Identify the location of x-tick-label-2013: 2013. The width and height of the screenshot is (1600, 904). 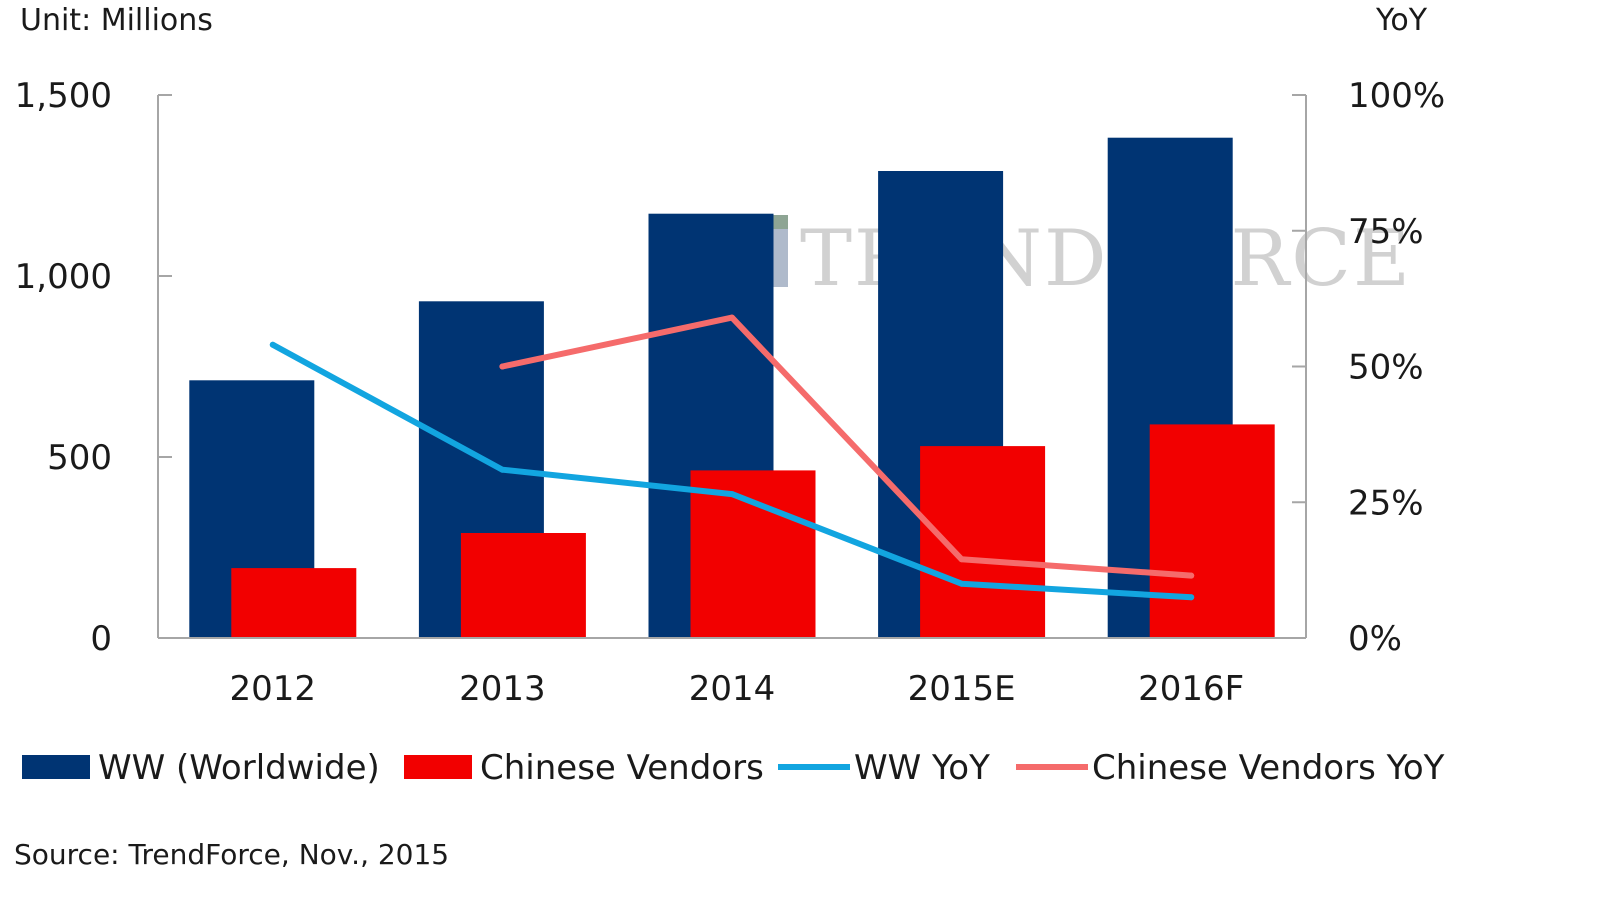
(502, 689).